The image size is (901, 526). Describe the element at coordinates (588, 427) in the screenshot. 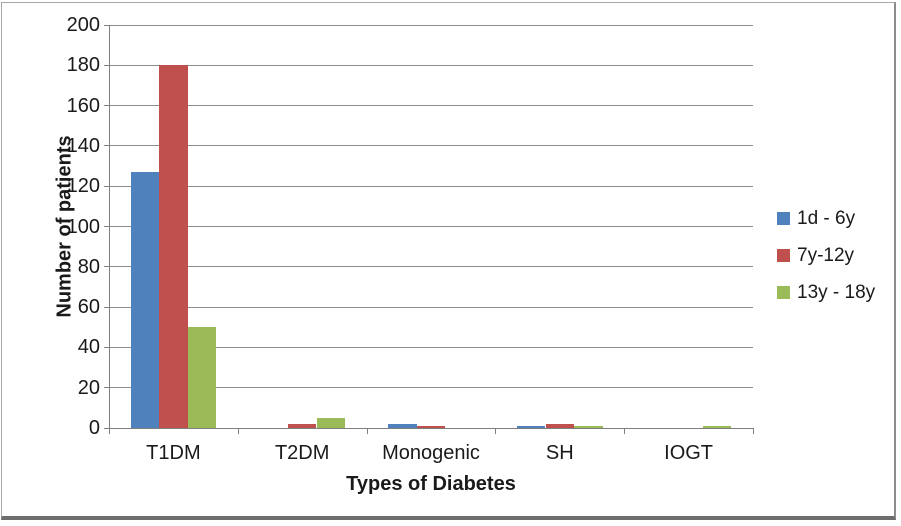

I see `bar-13y-18y-SH` at that location.